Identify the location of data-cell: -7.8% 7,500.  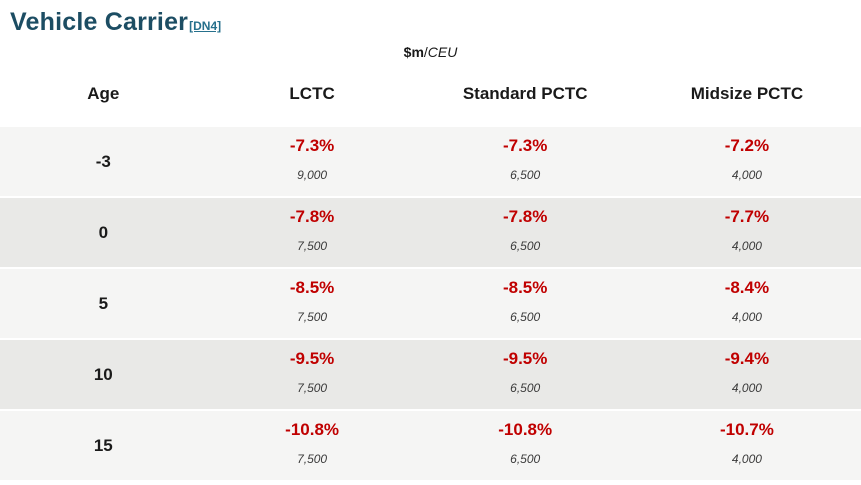
(312, 232).